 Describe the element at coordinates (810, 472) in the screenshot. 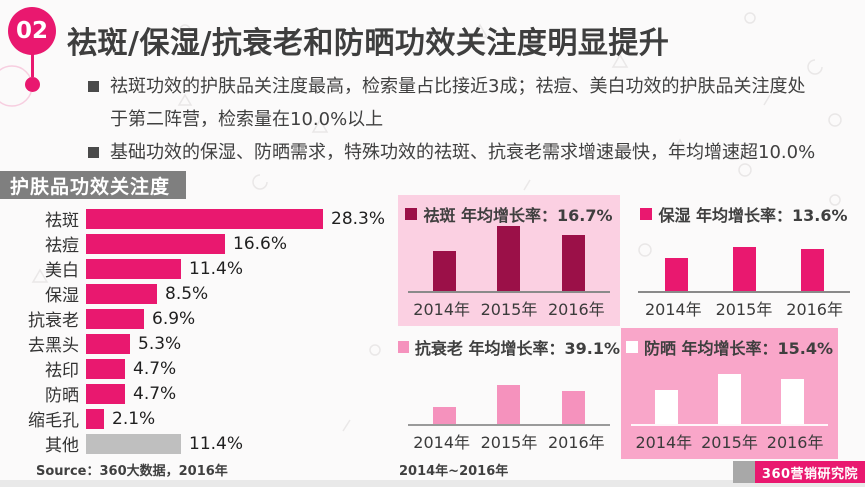

I see `logo-brand-text: 360营销研究院` at that location.